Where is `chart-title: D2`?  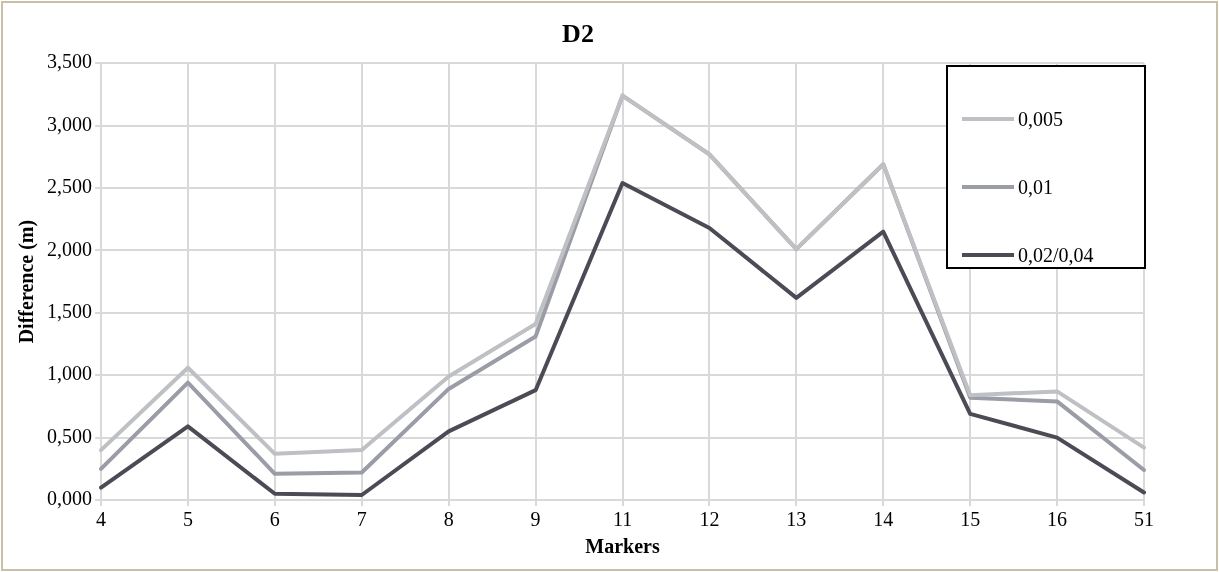 chart-title: D2 is located at coordinates (578, 34).